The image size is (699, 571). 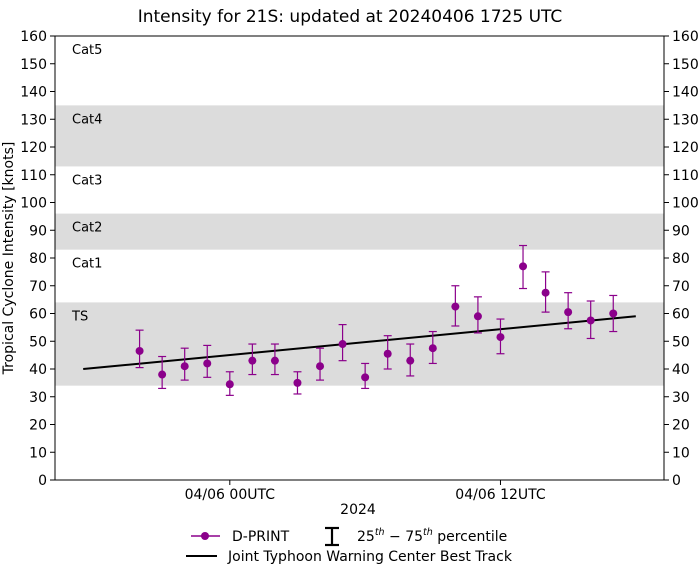 I want to click on legend-dprint-marker, so click(x=205, y=536).